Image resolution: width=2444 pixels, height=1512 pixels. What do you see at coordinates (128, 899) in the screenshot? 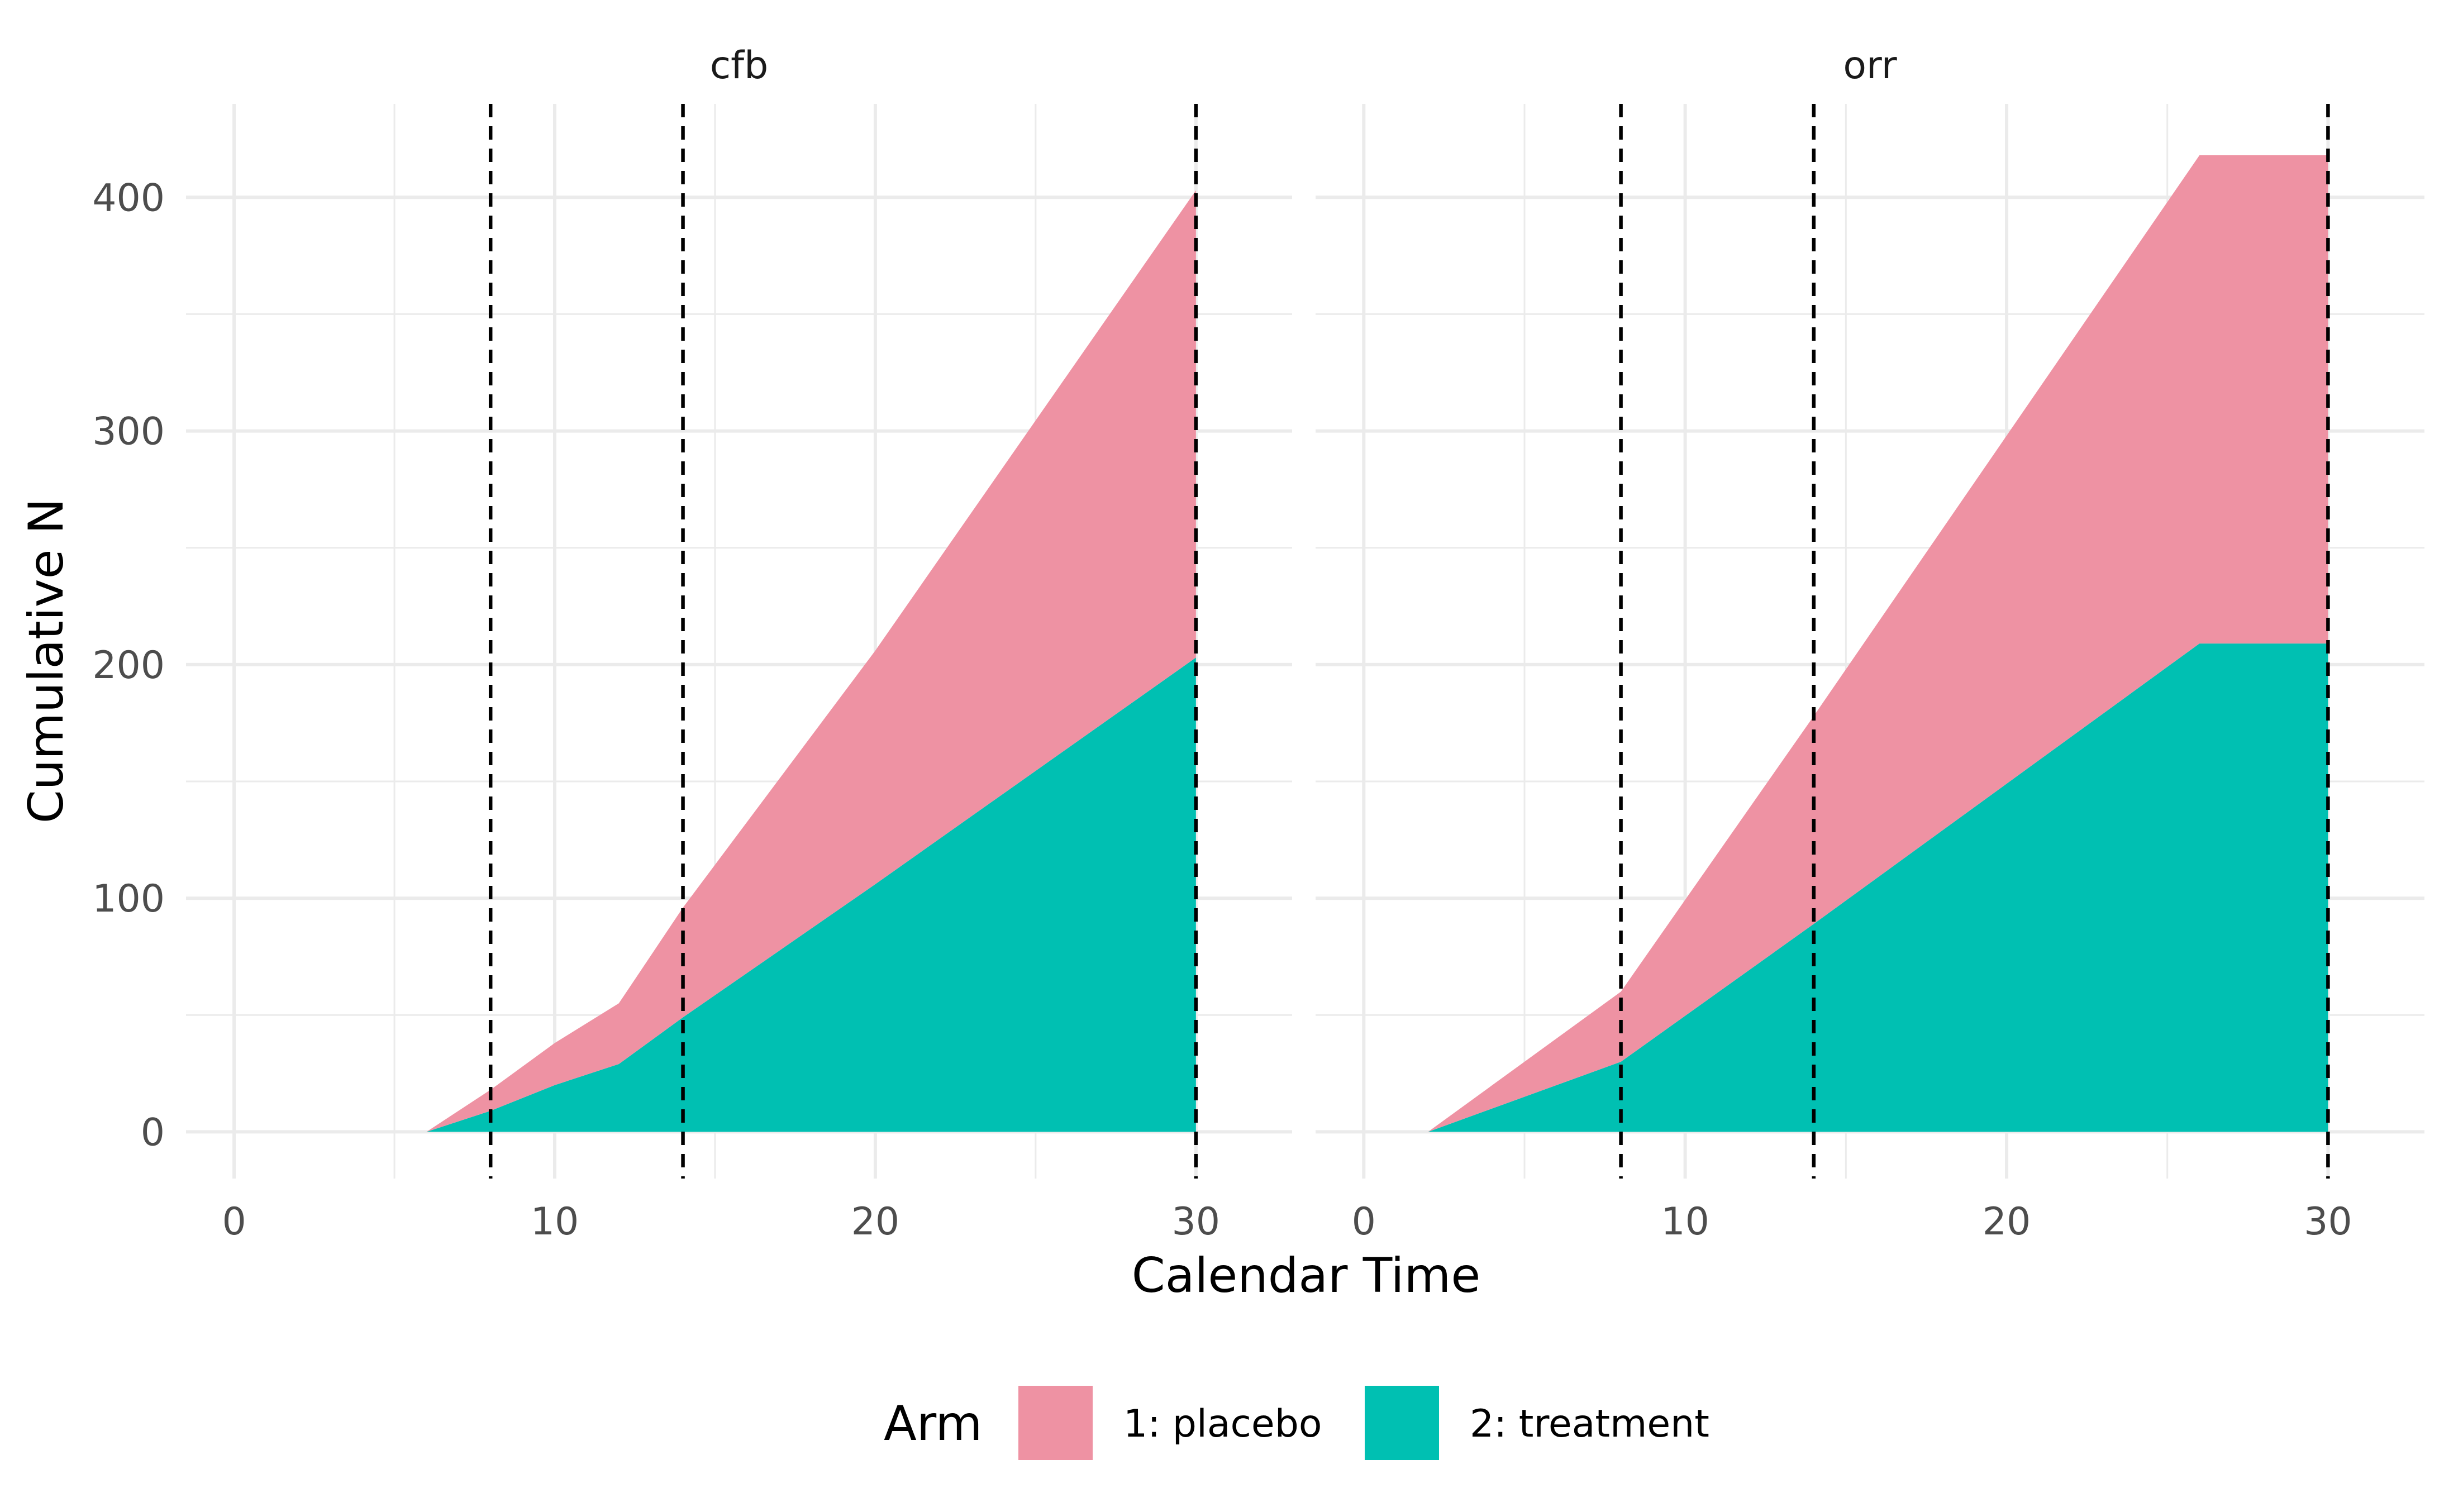
I see `y-tick-label: 100` at bounding box center [128, 899].